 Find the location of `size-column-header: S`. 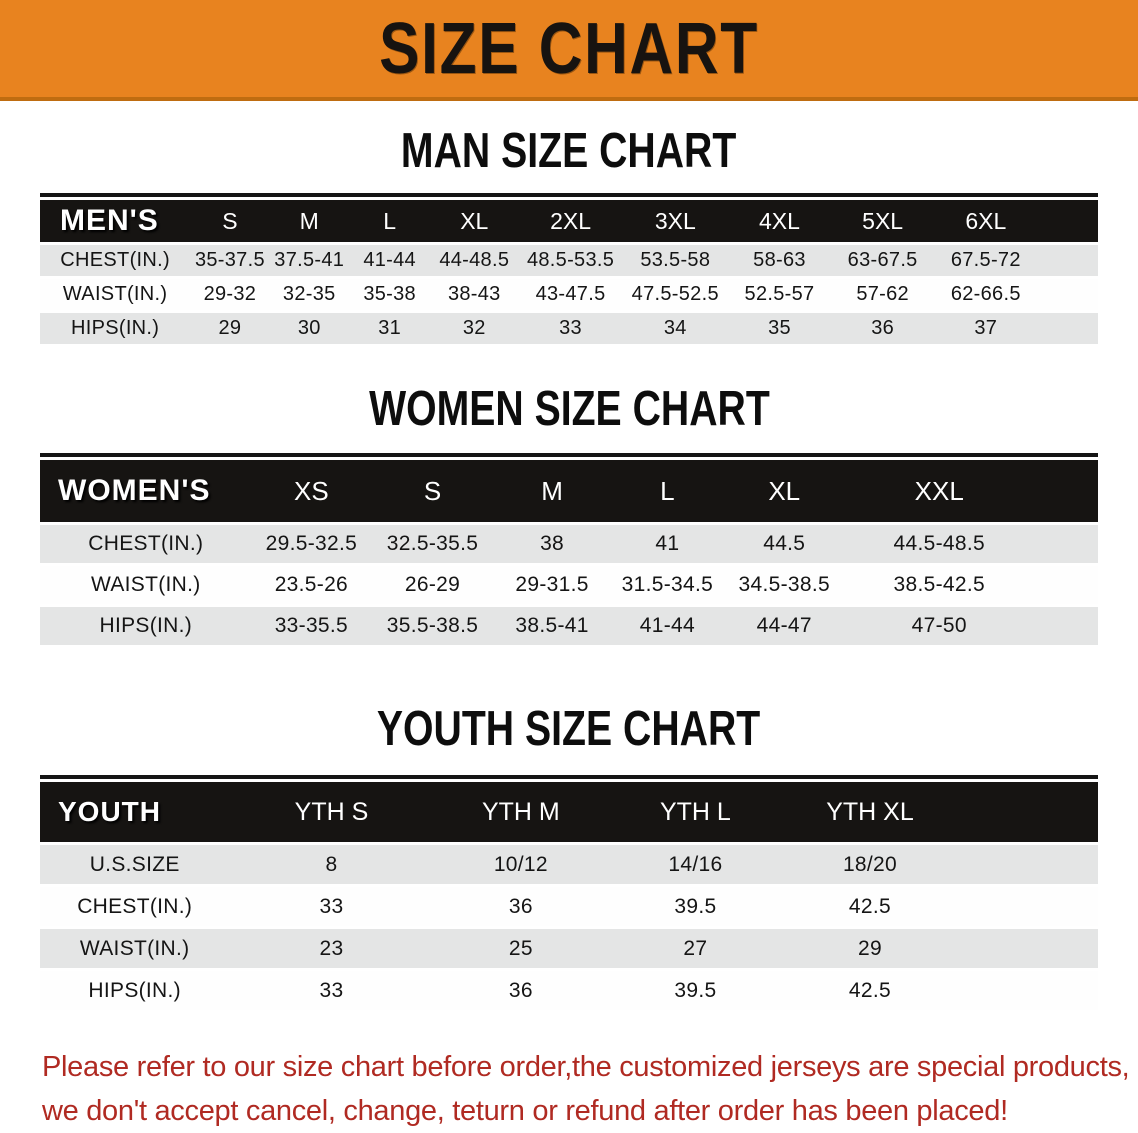

size-column-header: S is located at coordinates (432, 491).